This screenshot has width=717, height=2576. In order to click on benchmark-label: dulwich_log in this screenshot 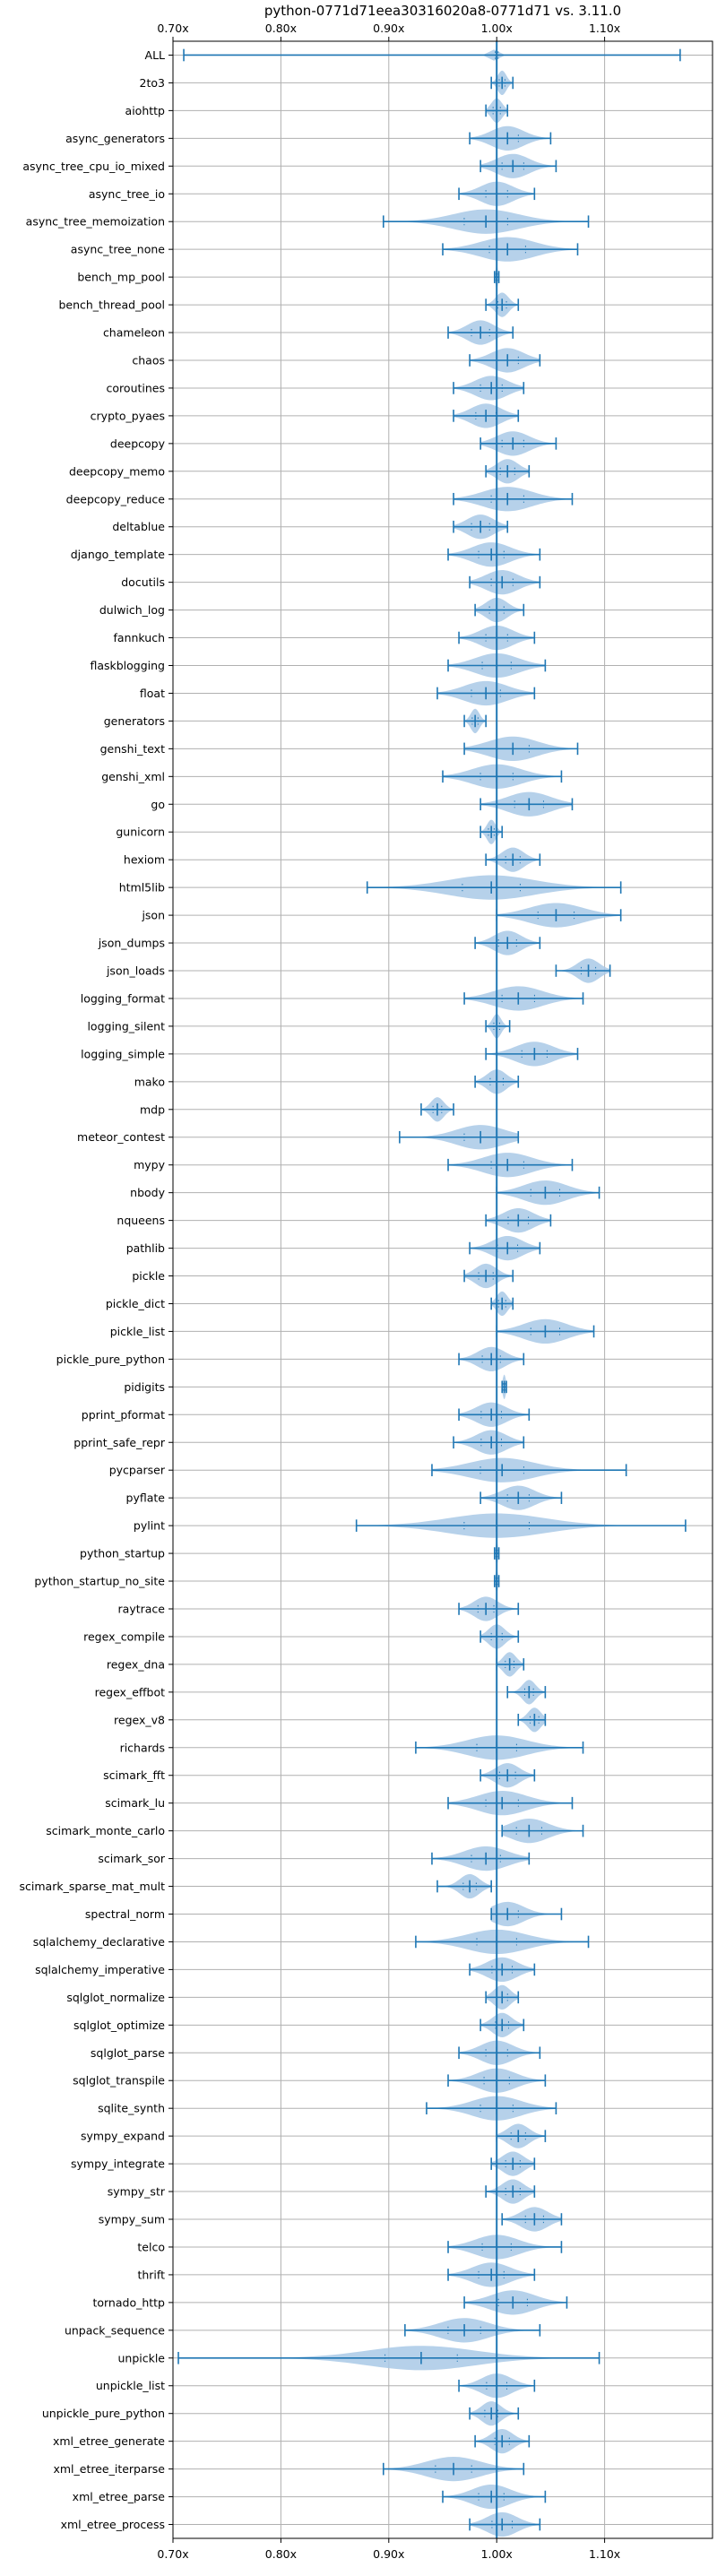, I will do `click(132, 610)`.